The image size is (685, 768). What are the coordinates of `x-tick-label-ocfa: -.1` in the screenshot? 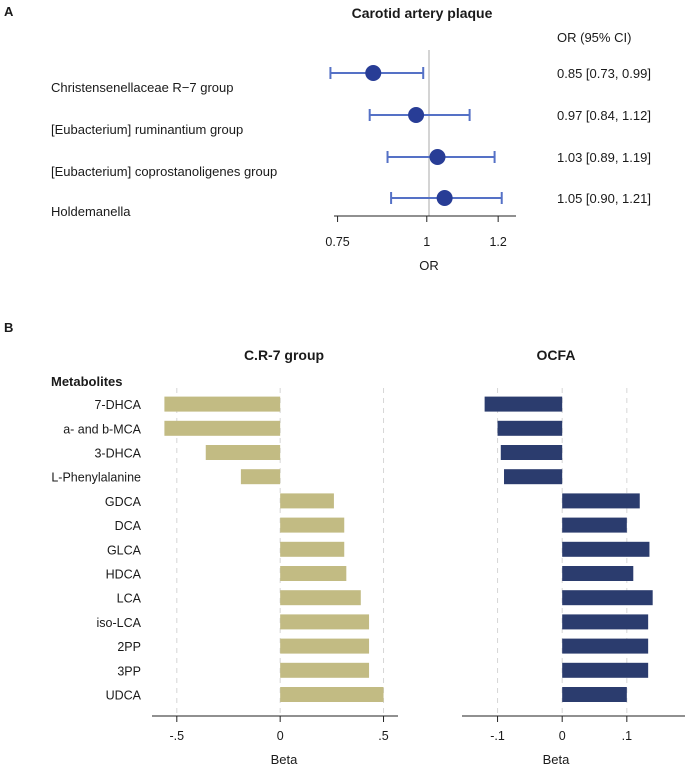 It's located at (497, 736).